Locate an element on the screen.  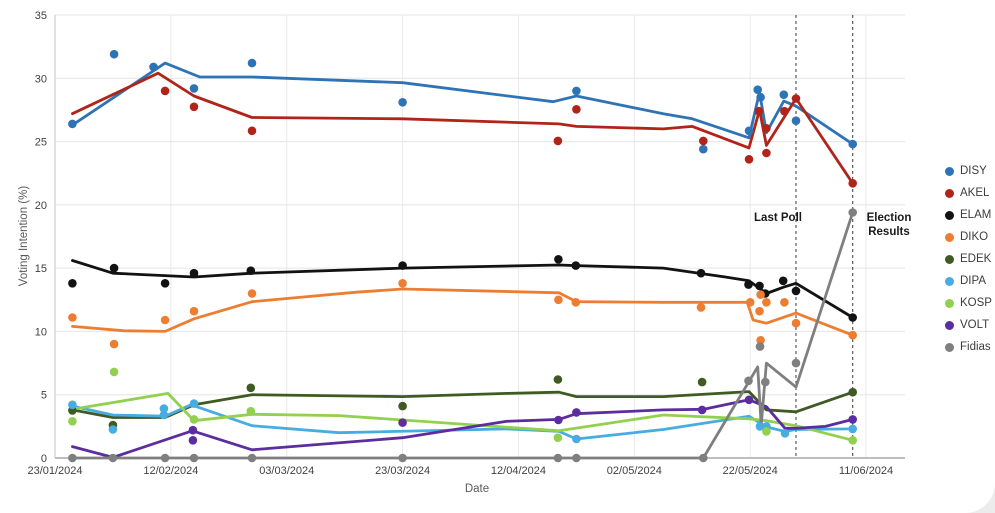
legend-label: DIKO is located at coordinates (974, 237).